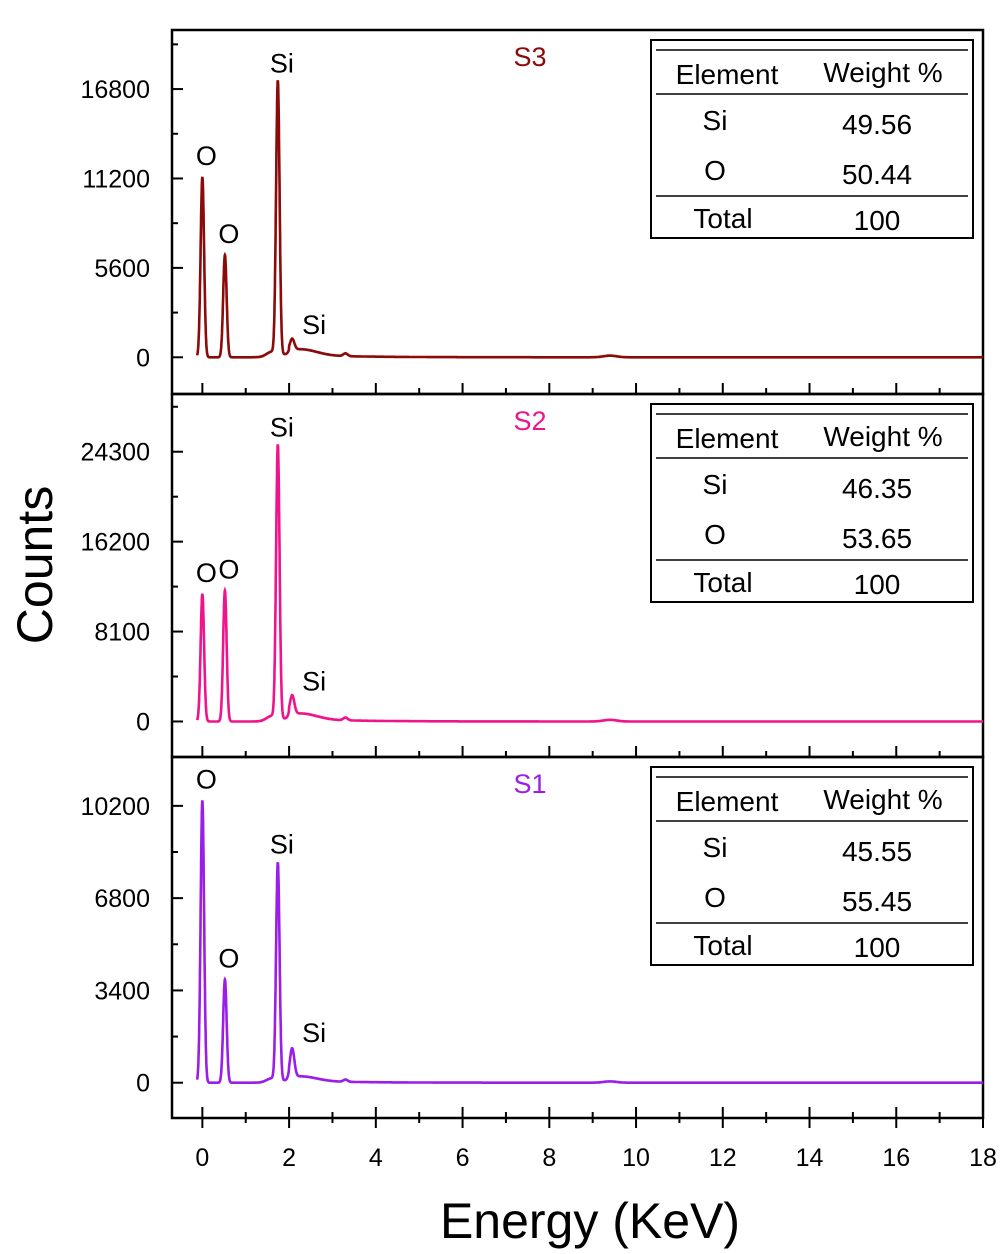  Describe the element at coordinates (877, 901) in the screenshot. I see `table-cell: 55.45` at that location.